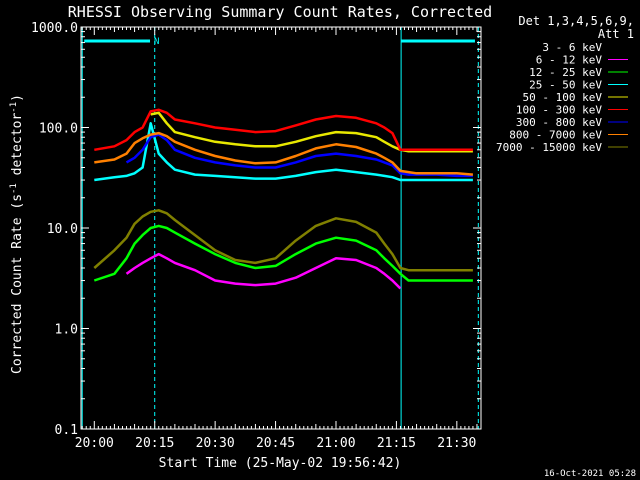 The image size is (640, 480). Describe the element at coordinates (94, 443) in the screenshot. I see `x-tick-label: 20:00` at that location.